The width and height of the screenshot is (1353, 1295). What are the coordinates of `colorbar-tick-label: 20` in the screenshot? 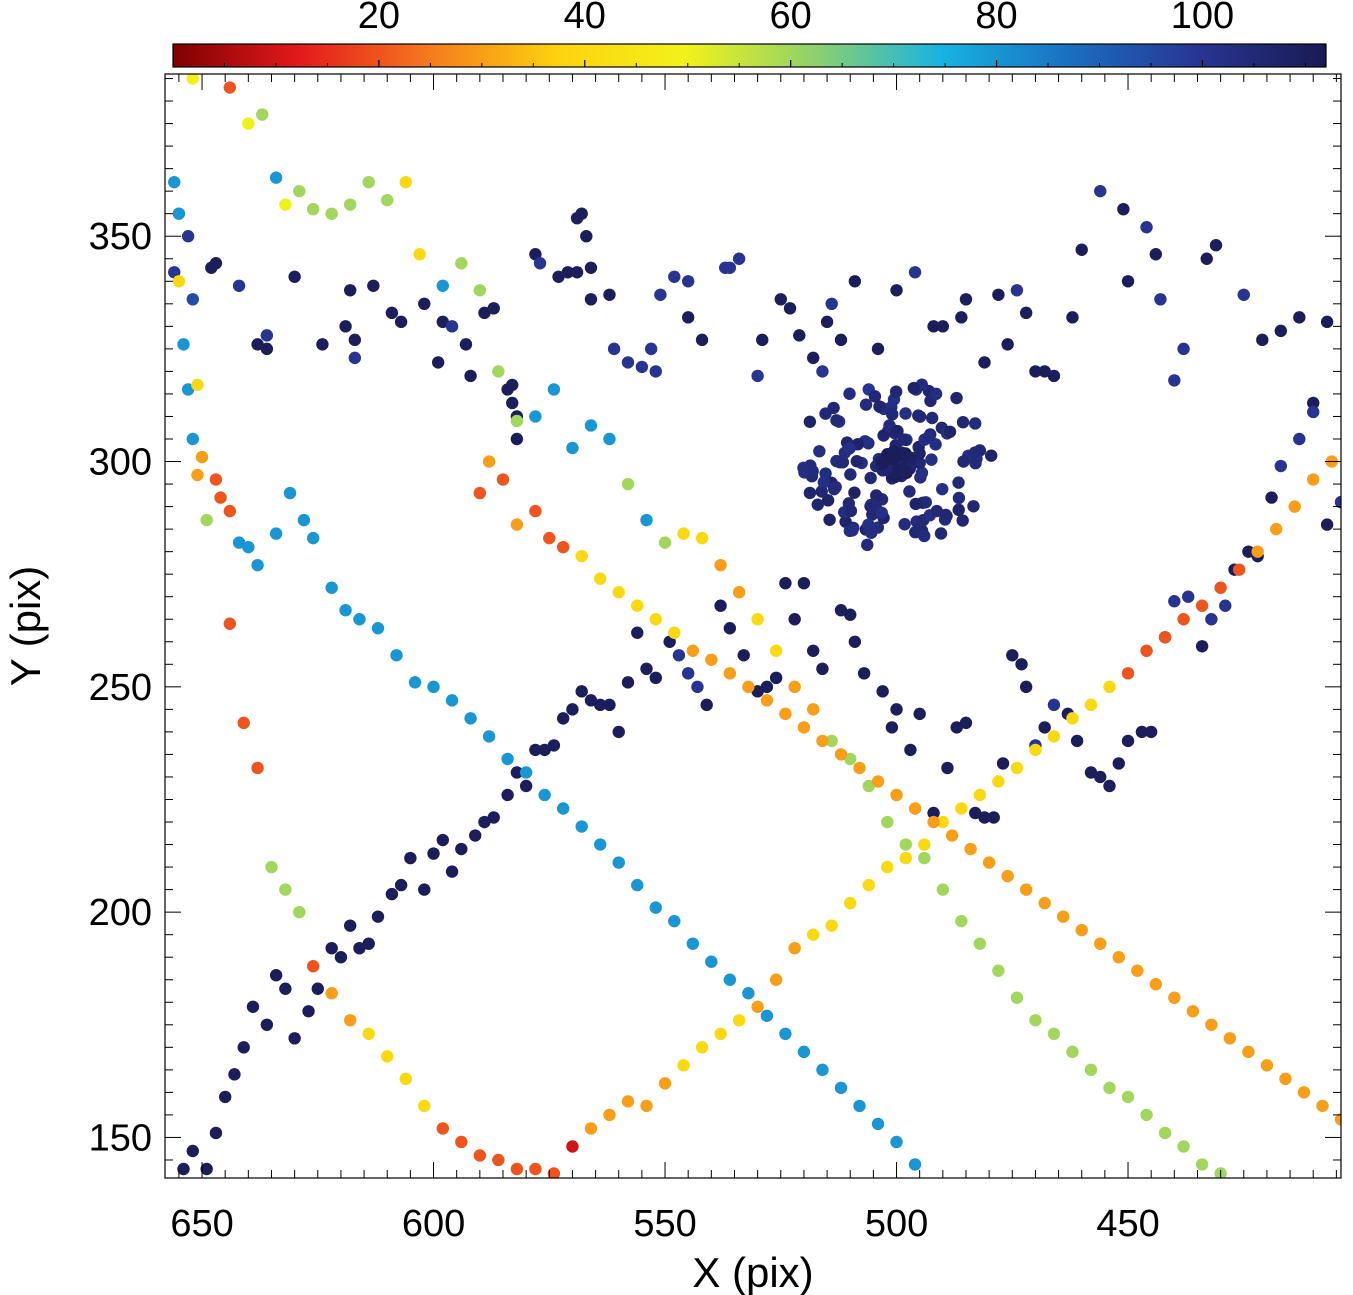 It's located at (379, 18).